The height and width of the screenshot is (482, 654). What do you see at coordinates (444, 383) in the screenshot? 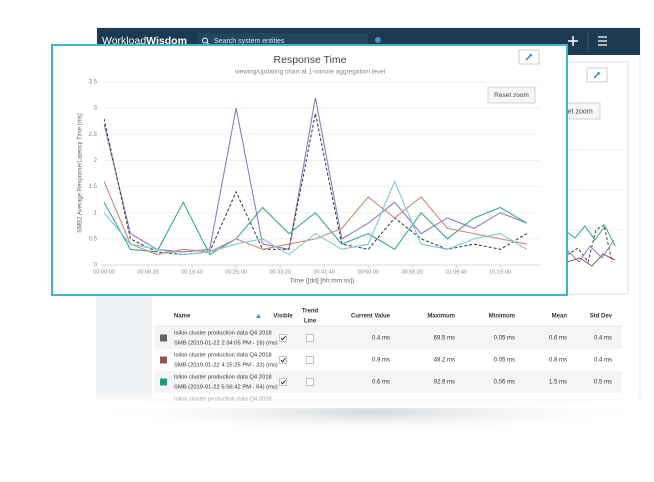
I see `cell-value: 92.9 ms` at bounding box center [444, 383].